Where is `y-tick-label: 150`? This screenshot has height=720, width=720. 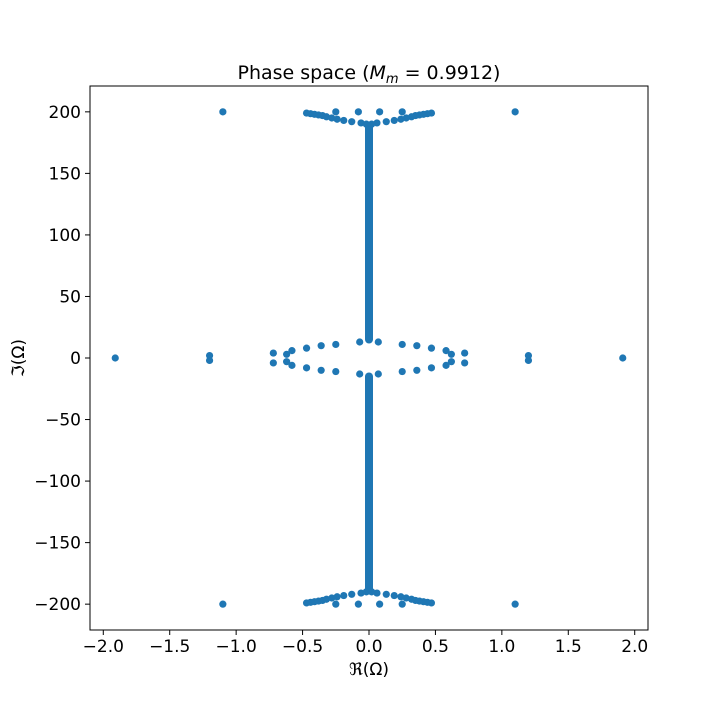
y-tick-label: 150 is located at coordinates (65, 174).